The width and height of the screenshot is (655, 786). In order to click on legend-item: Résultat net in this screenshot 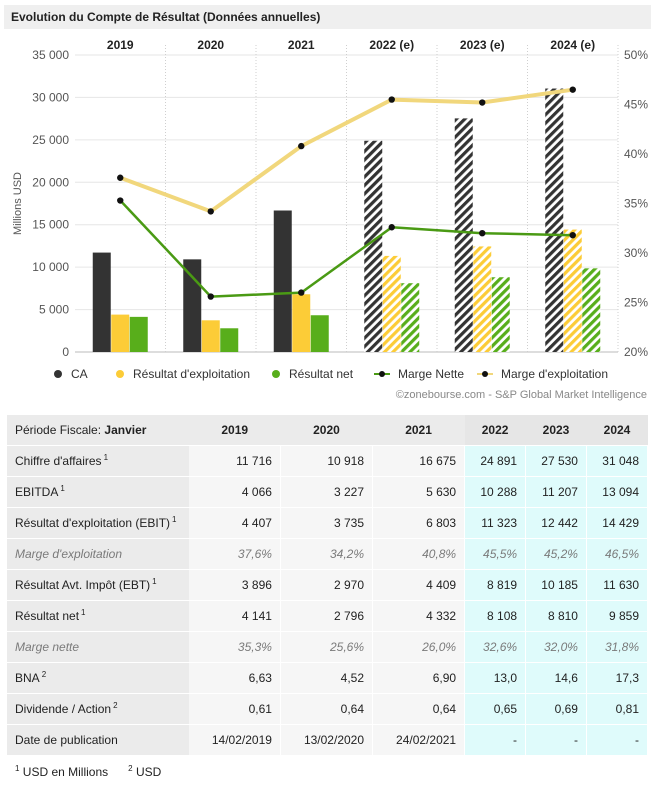, I will do `click(312, 374)`.